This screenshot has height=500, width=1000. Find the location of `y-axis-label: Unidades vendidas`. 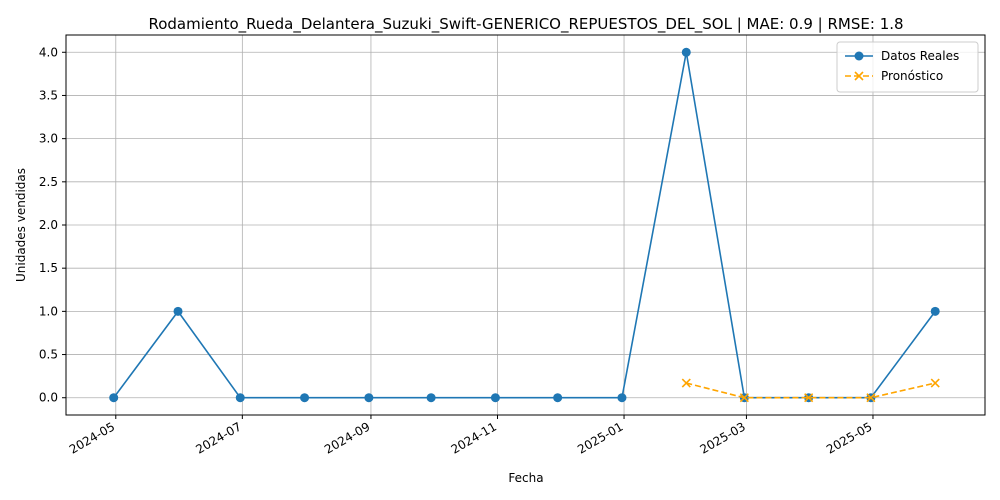

y-axis-label: Unidades vendidas is located at coordinates (21, 225).